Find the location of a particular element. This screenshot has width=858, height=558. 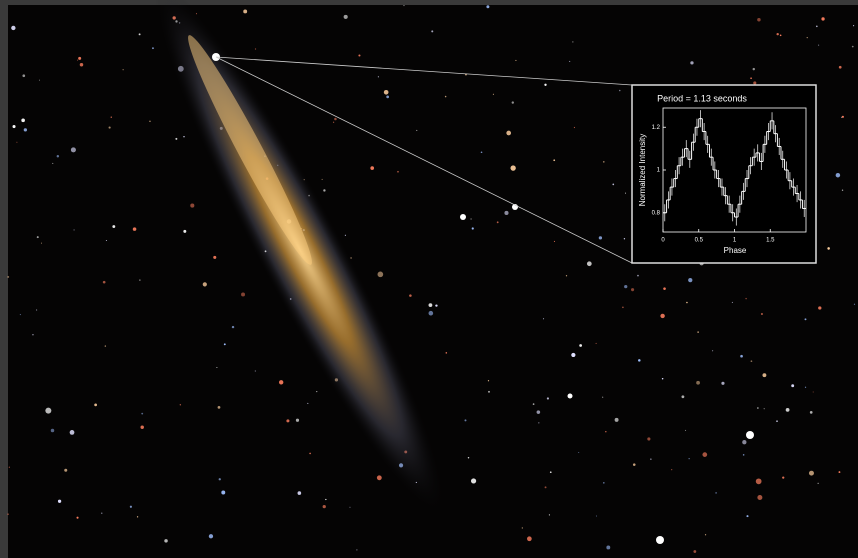

y-axis-label: Normalized Intensity is located at coordinates (642, 170).